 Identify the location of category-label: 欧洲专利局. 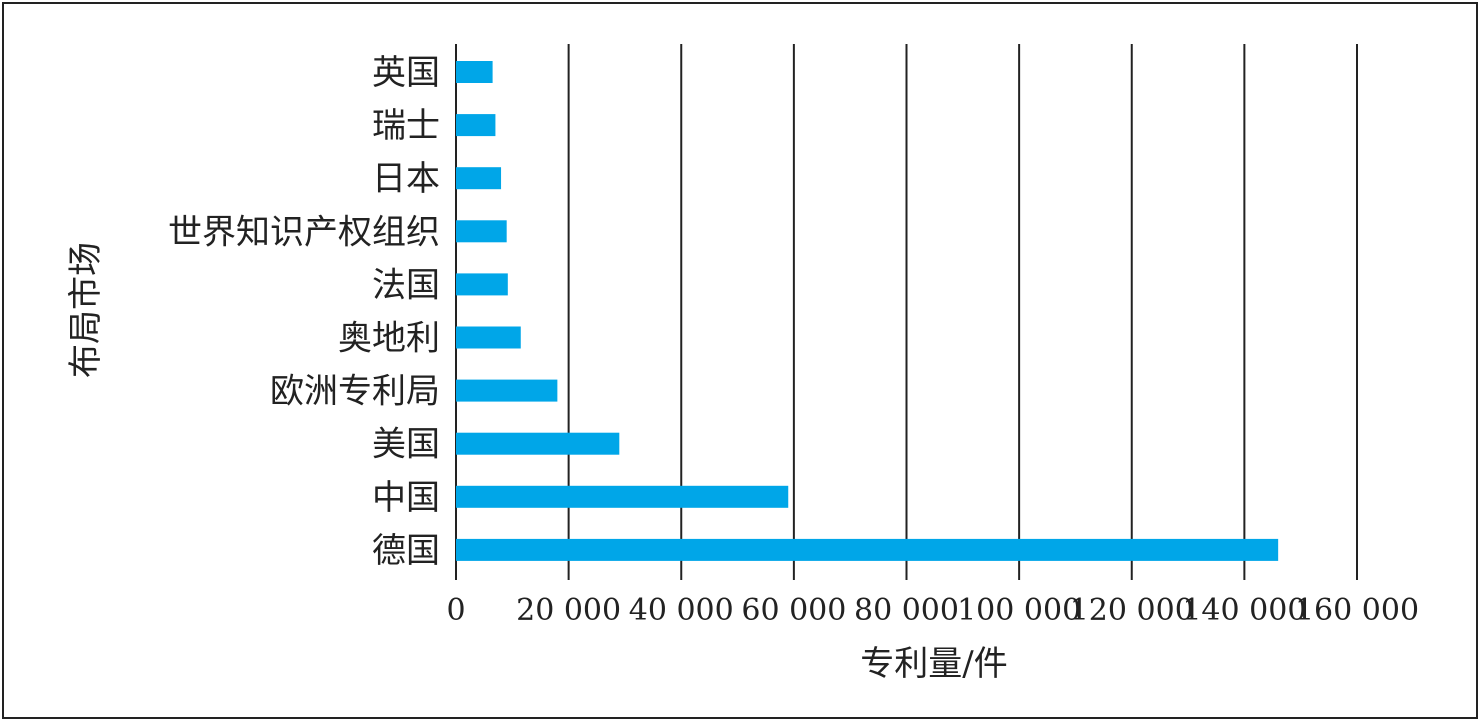
(355, 392).